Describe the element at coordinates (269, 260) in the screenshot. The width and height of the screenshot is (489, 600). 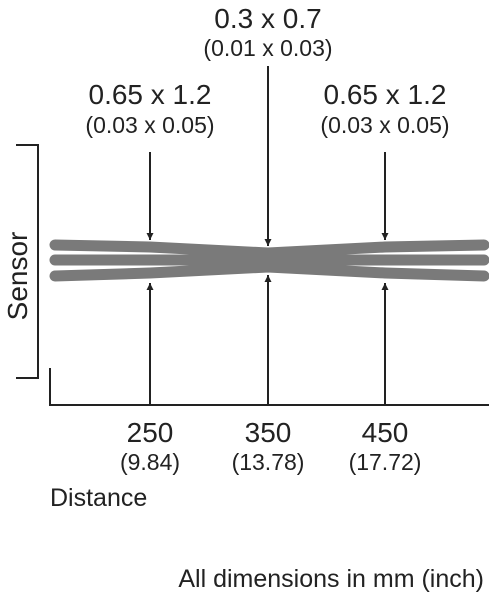
I see `beam` at that location.